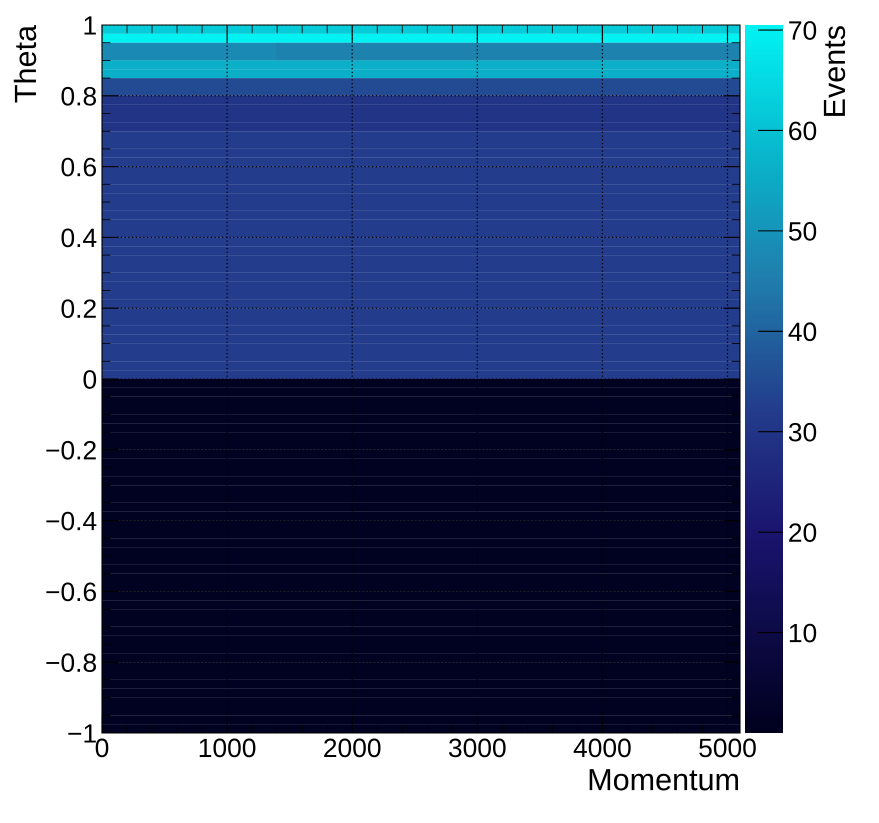  I want to click on color-bar-label: 50, so click(802, 231).